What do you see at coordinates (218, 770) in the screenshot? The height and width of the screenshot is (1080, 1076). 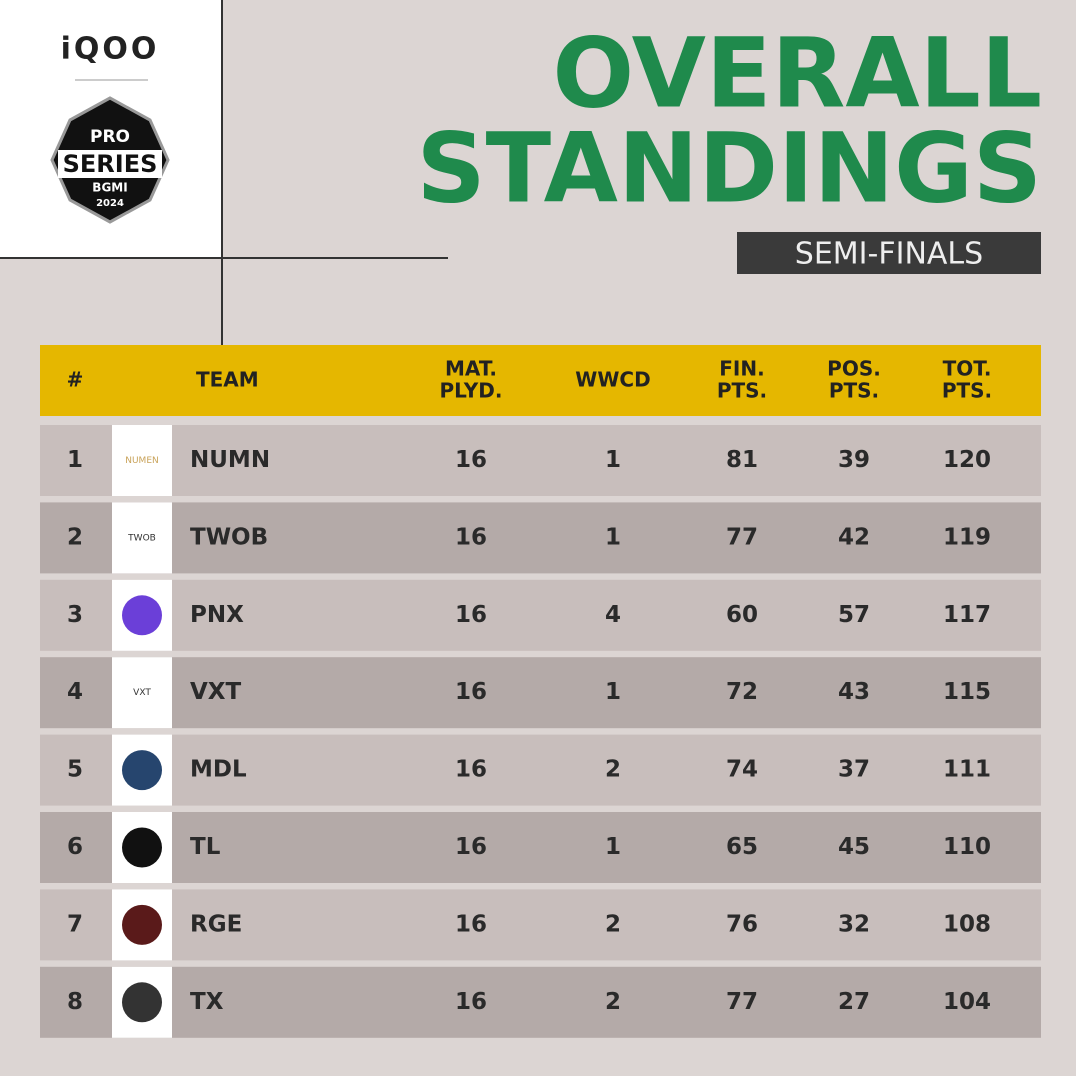 I see `cell: MDL` at bounding box center [218, 770].